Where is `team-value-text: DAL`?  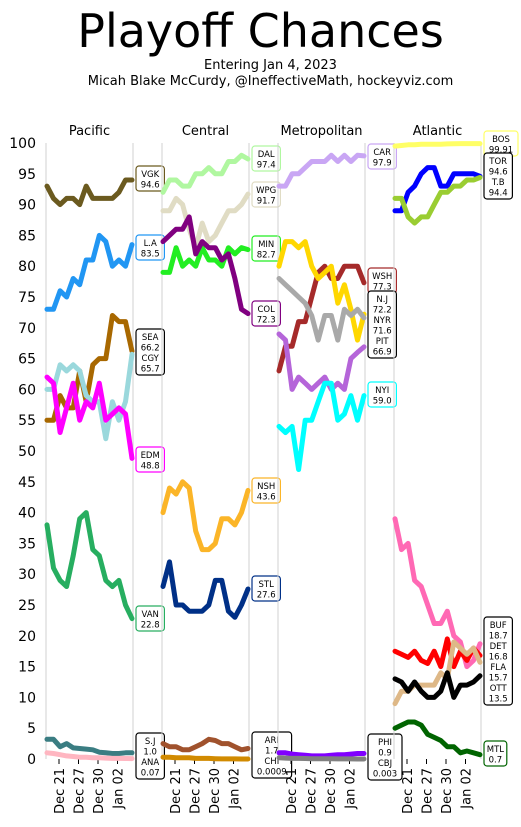
team-value-text: DAL is located at coordinates (266, 155).